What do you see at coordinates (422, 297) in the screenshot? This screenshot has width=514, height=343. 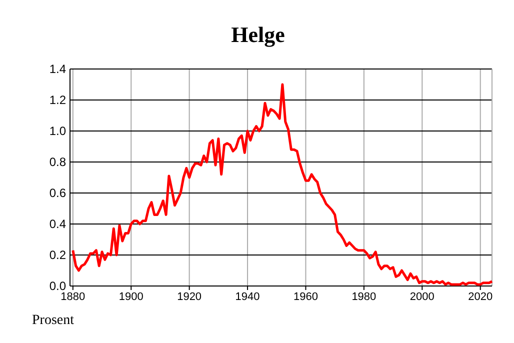 I see `x-tick-label: 2000` at bounding box center [422, 297].